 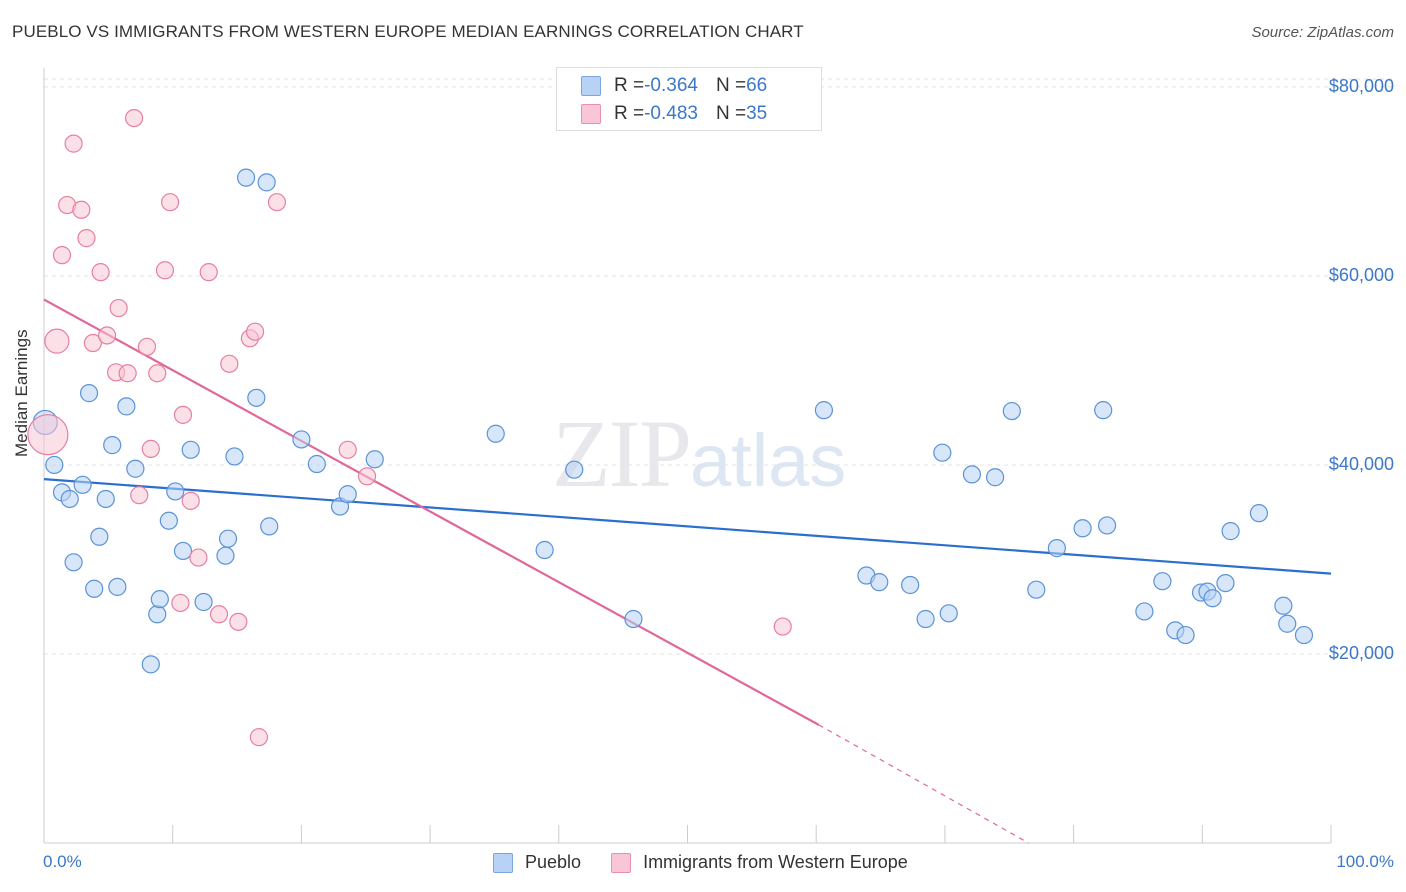 I want to click on pueblo-trend-line, so click(x=687, y=526).